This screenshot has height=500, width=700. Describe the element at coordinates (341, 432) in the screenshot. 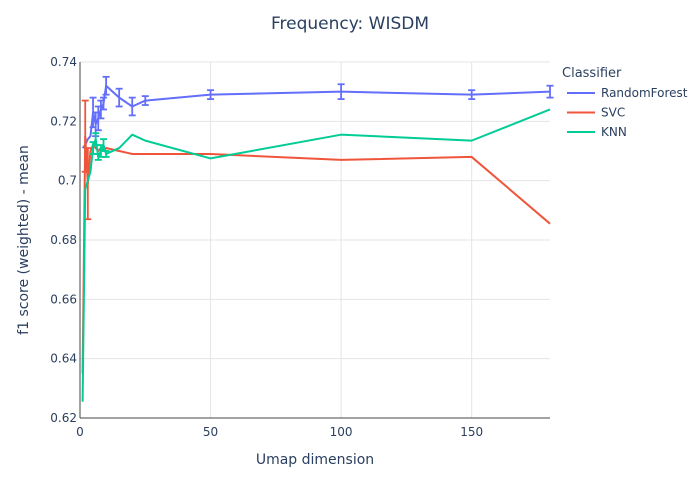

I see `x-tick-label: 100` at that location.